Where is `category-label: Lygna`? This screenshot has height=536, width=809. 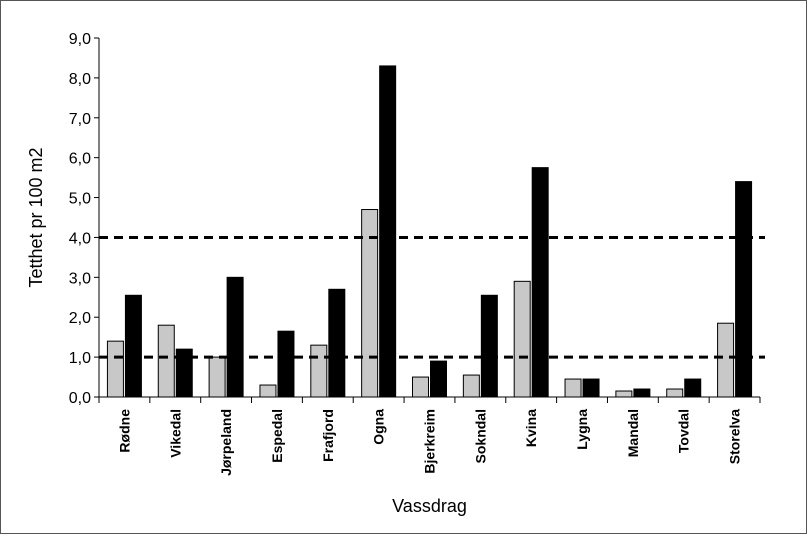
category-label: Lygna is located at coordinates (582, 429).